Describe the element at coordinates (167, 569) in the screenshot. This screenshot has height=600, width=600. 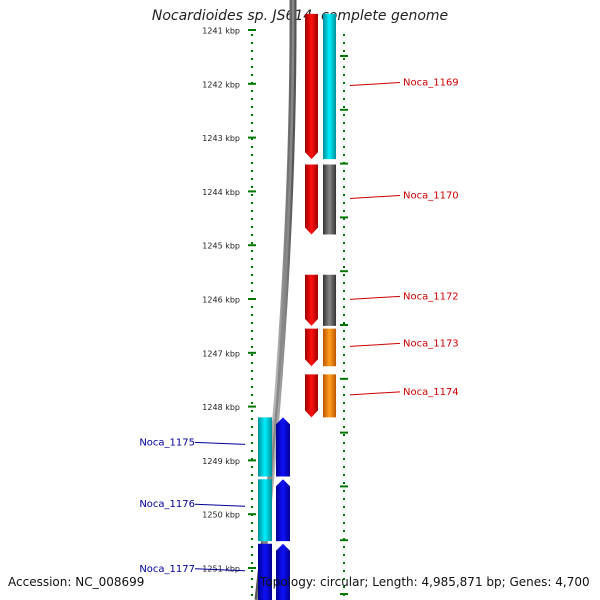
I see `gene-label: Noca_1177` at that location.